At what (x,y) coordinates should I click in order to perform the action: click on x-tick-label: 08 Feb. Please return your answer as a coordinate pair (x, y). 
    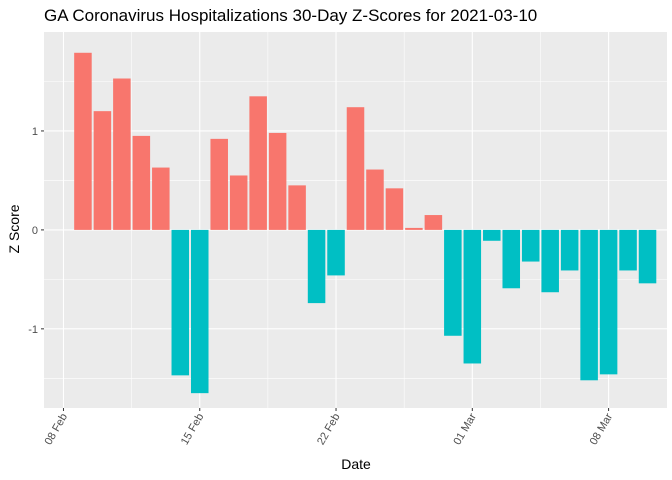
    Looking at the image, I should click on (57, 430).